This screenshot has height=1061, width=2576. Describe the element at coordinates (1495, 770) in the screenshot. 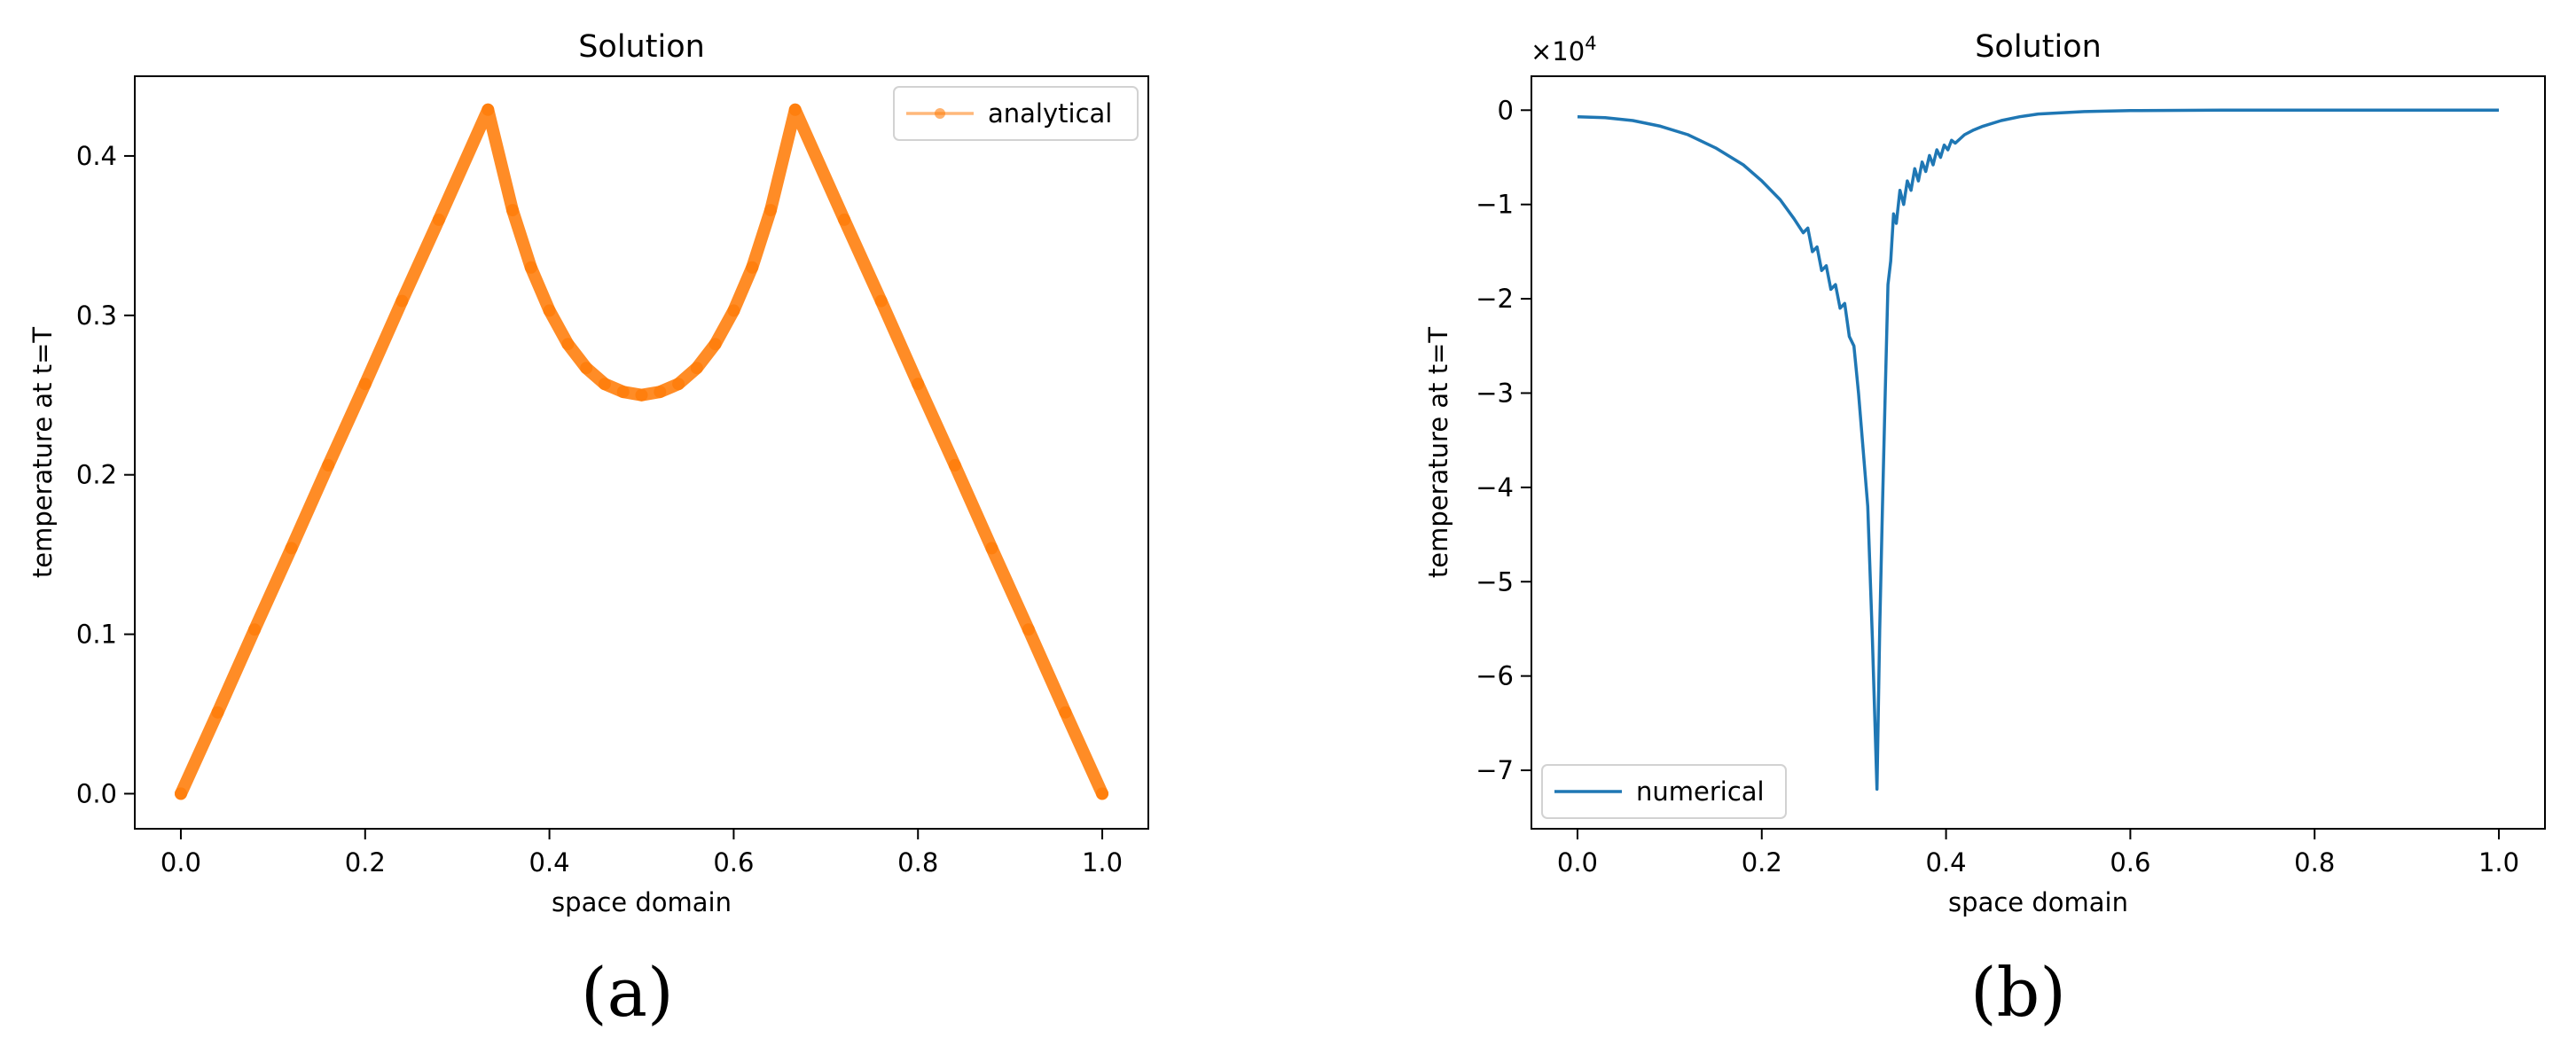

I see `y-tick-label: −7` at that location.